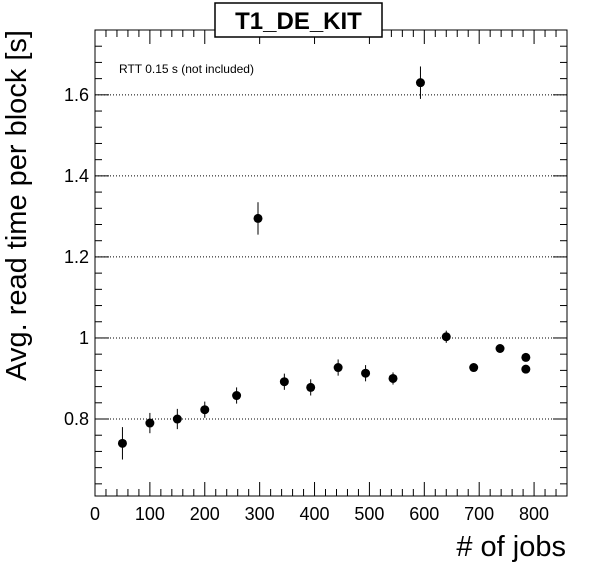 This screenshot has height=572, width=596. What do you see at coordinates (76, 257) in the screenshot?
I see `y-tick-label: 1.2` at bounding box center [76, 257].